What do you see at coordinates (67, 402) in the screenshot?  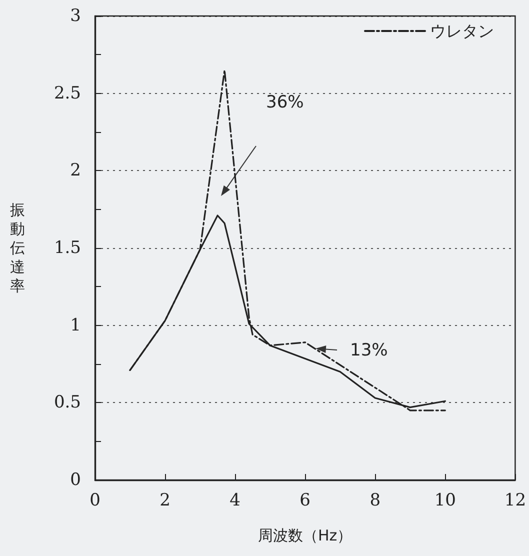 I see `y-tick-label: 0.5` at bounding box center [67, 402].